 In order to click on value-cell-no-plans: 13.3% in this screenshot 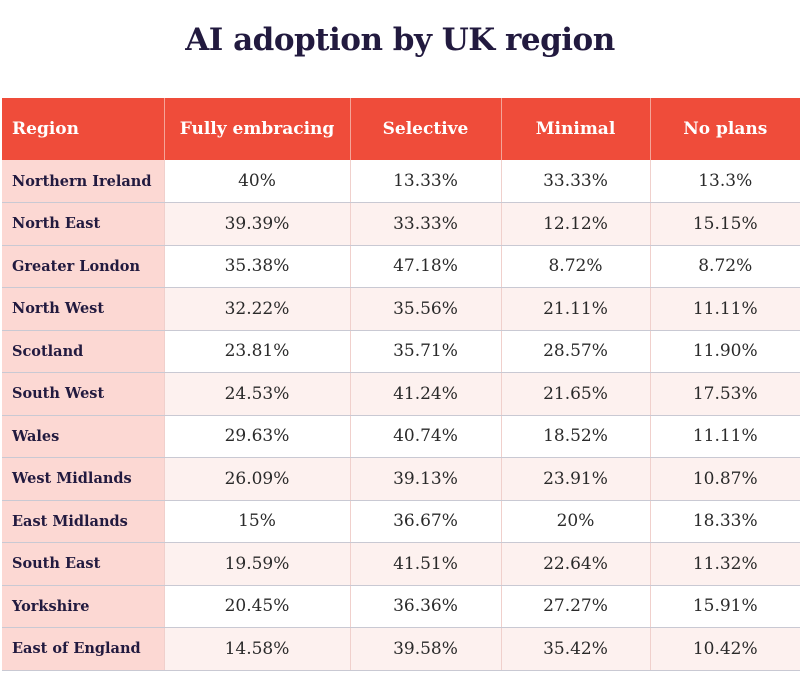, I will do `click(725, 181)`.